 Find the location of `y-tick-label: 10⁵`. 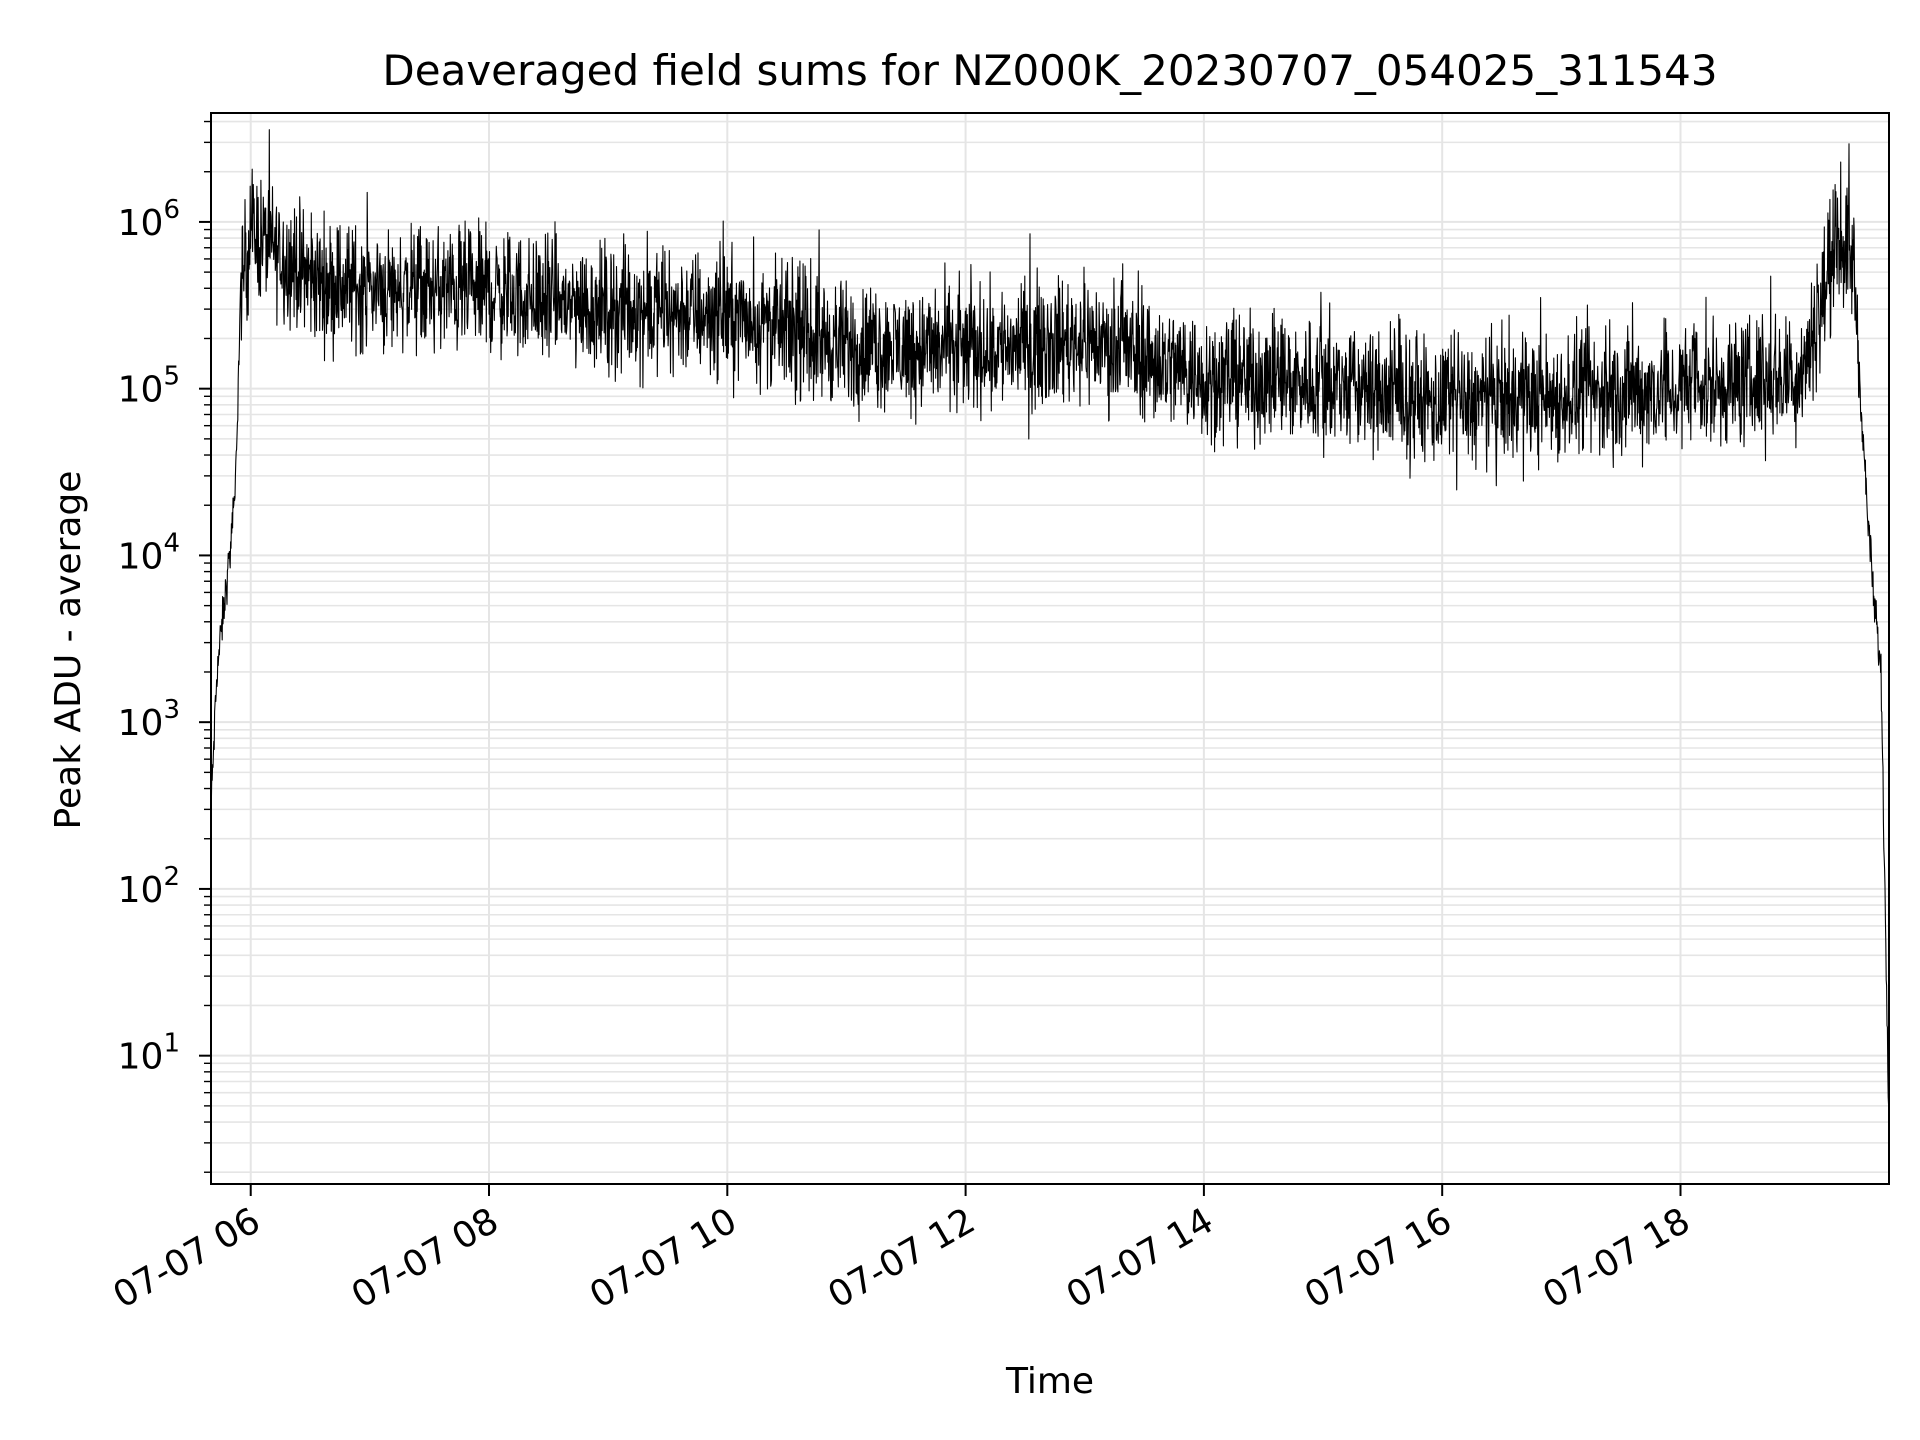

y-tick-label: 10⁵ is located at coordinates (149, 386).